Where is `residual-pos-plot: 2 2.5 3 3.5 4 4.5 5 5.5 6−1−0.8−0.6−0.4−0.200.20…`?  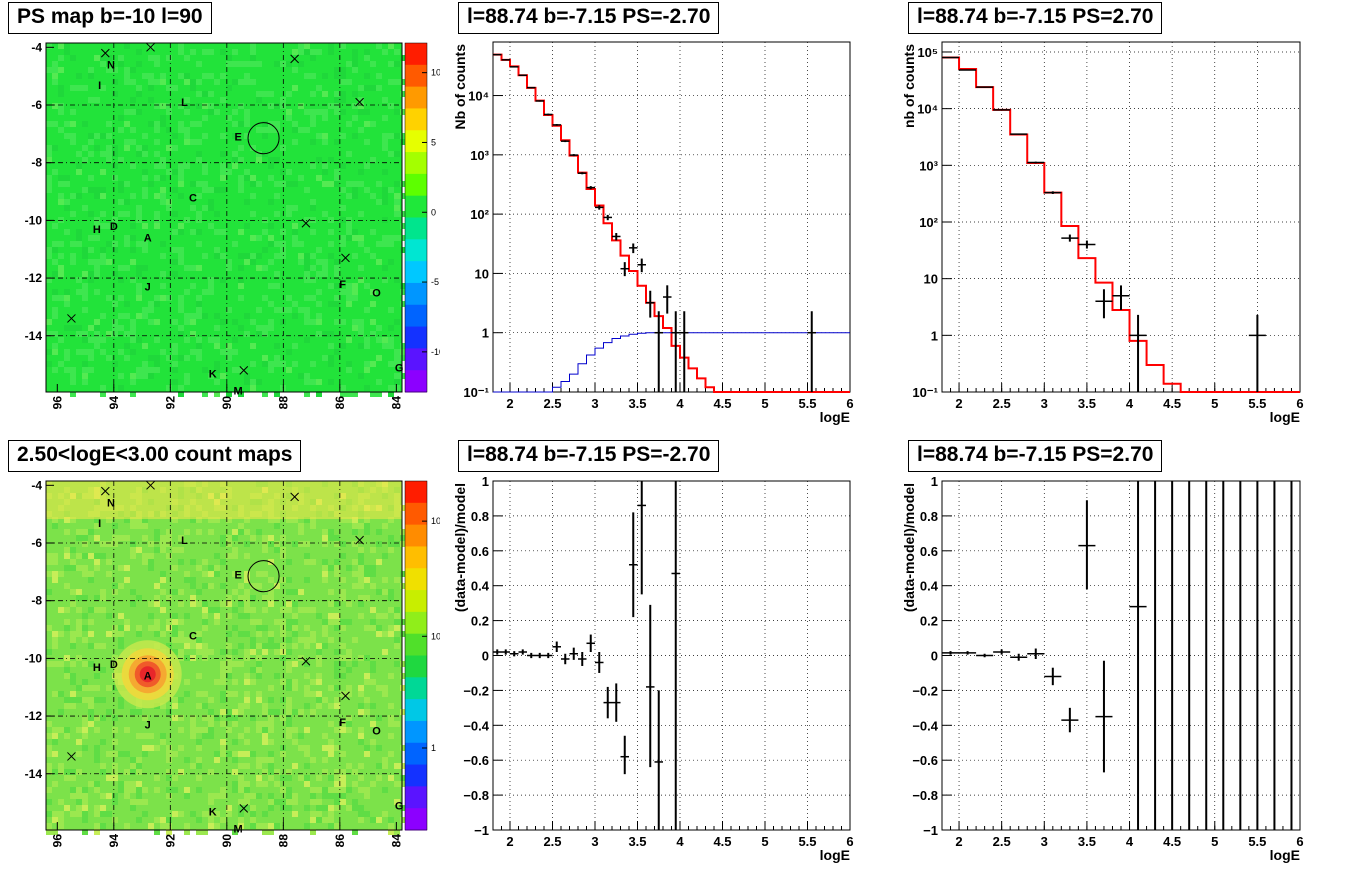 residual-pos-plot: 2 2.5 3 3.5 4 4.5 5 5.5 6−1−0.8−0.6−0.4−0.200.20… is located at coordinates (1102, 668).